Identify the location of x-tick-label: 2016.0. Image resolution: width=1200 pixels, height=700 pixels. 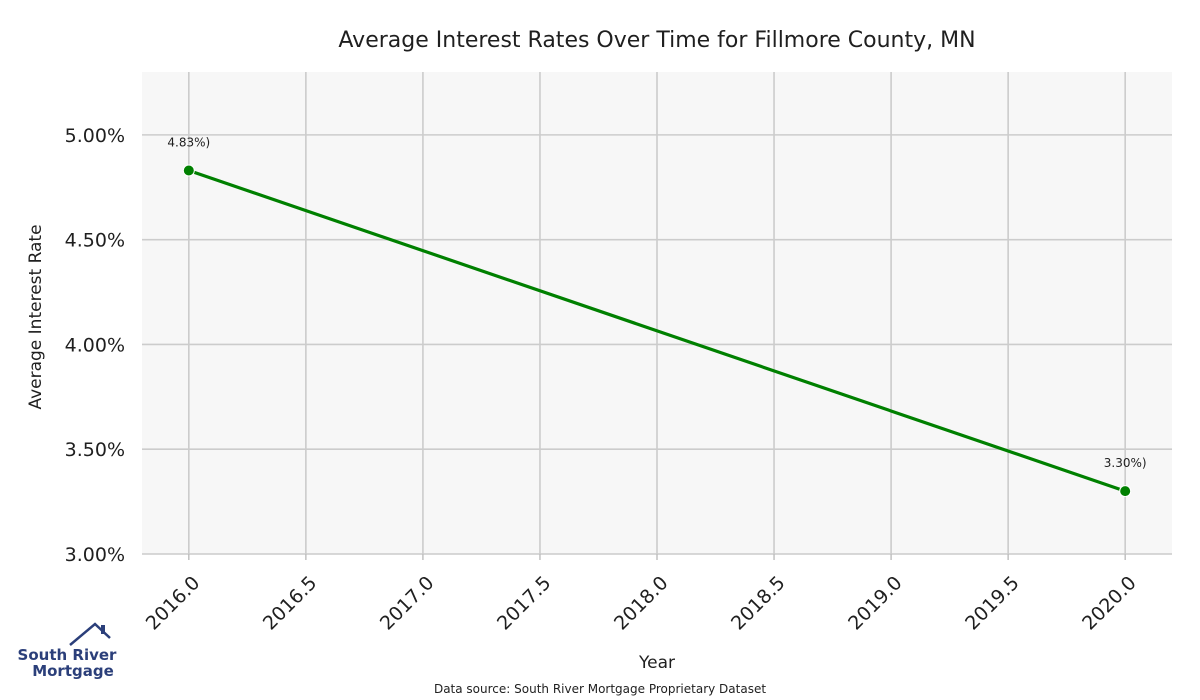
(173, 603).